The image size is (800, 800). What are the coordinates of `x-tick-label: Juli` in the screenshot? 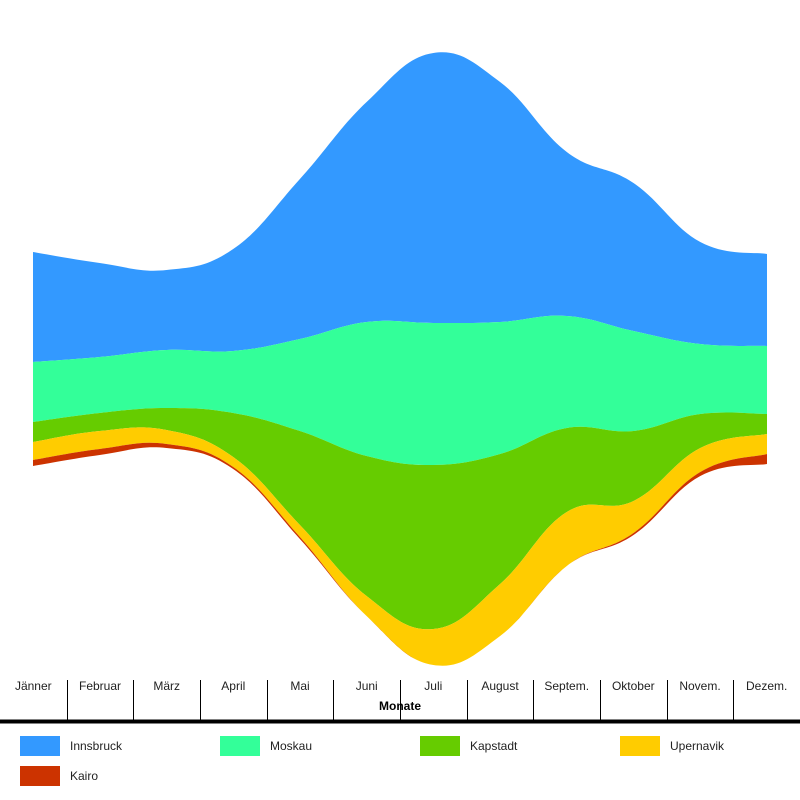 It's located at (433, 686).